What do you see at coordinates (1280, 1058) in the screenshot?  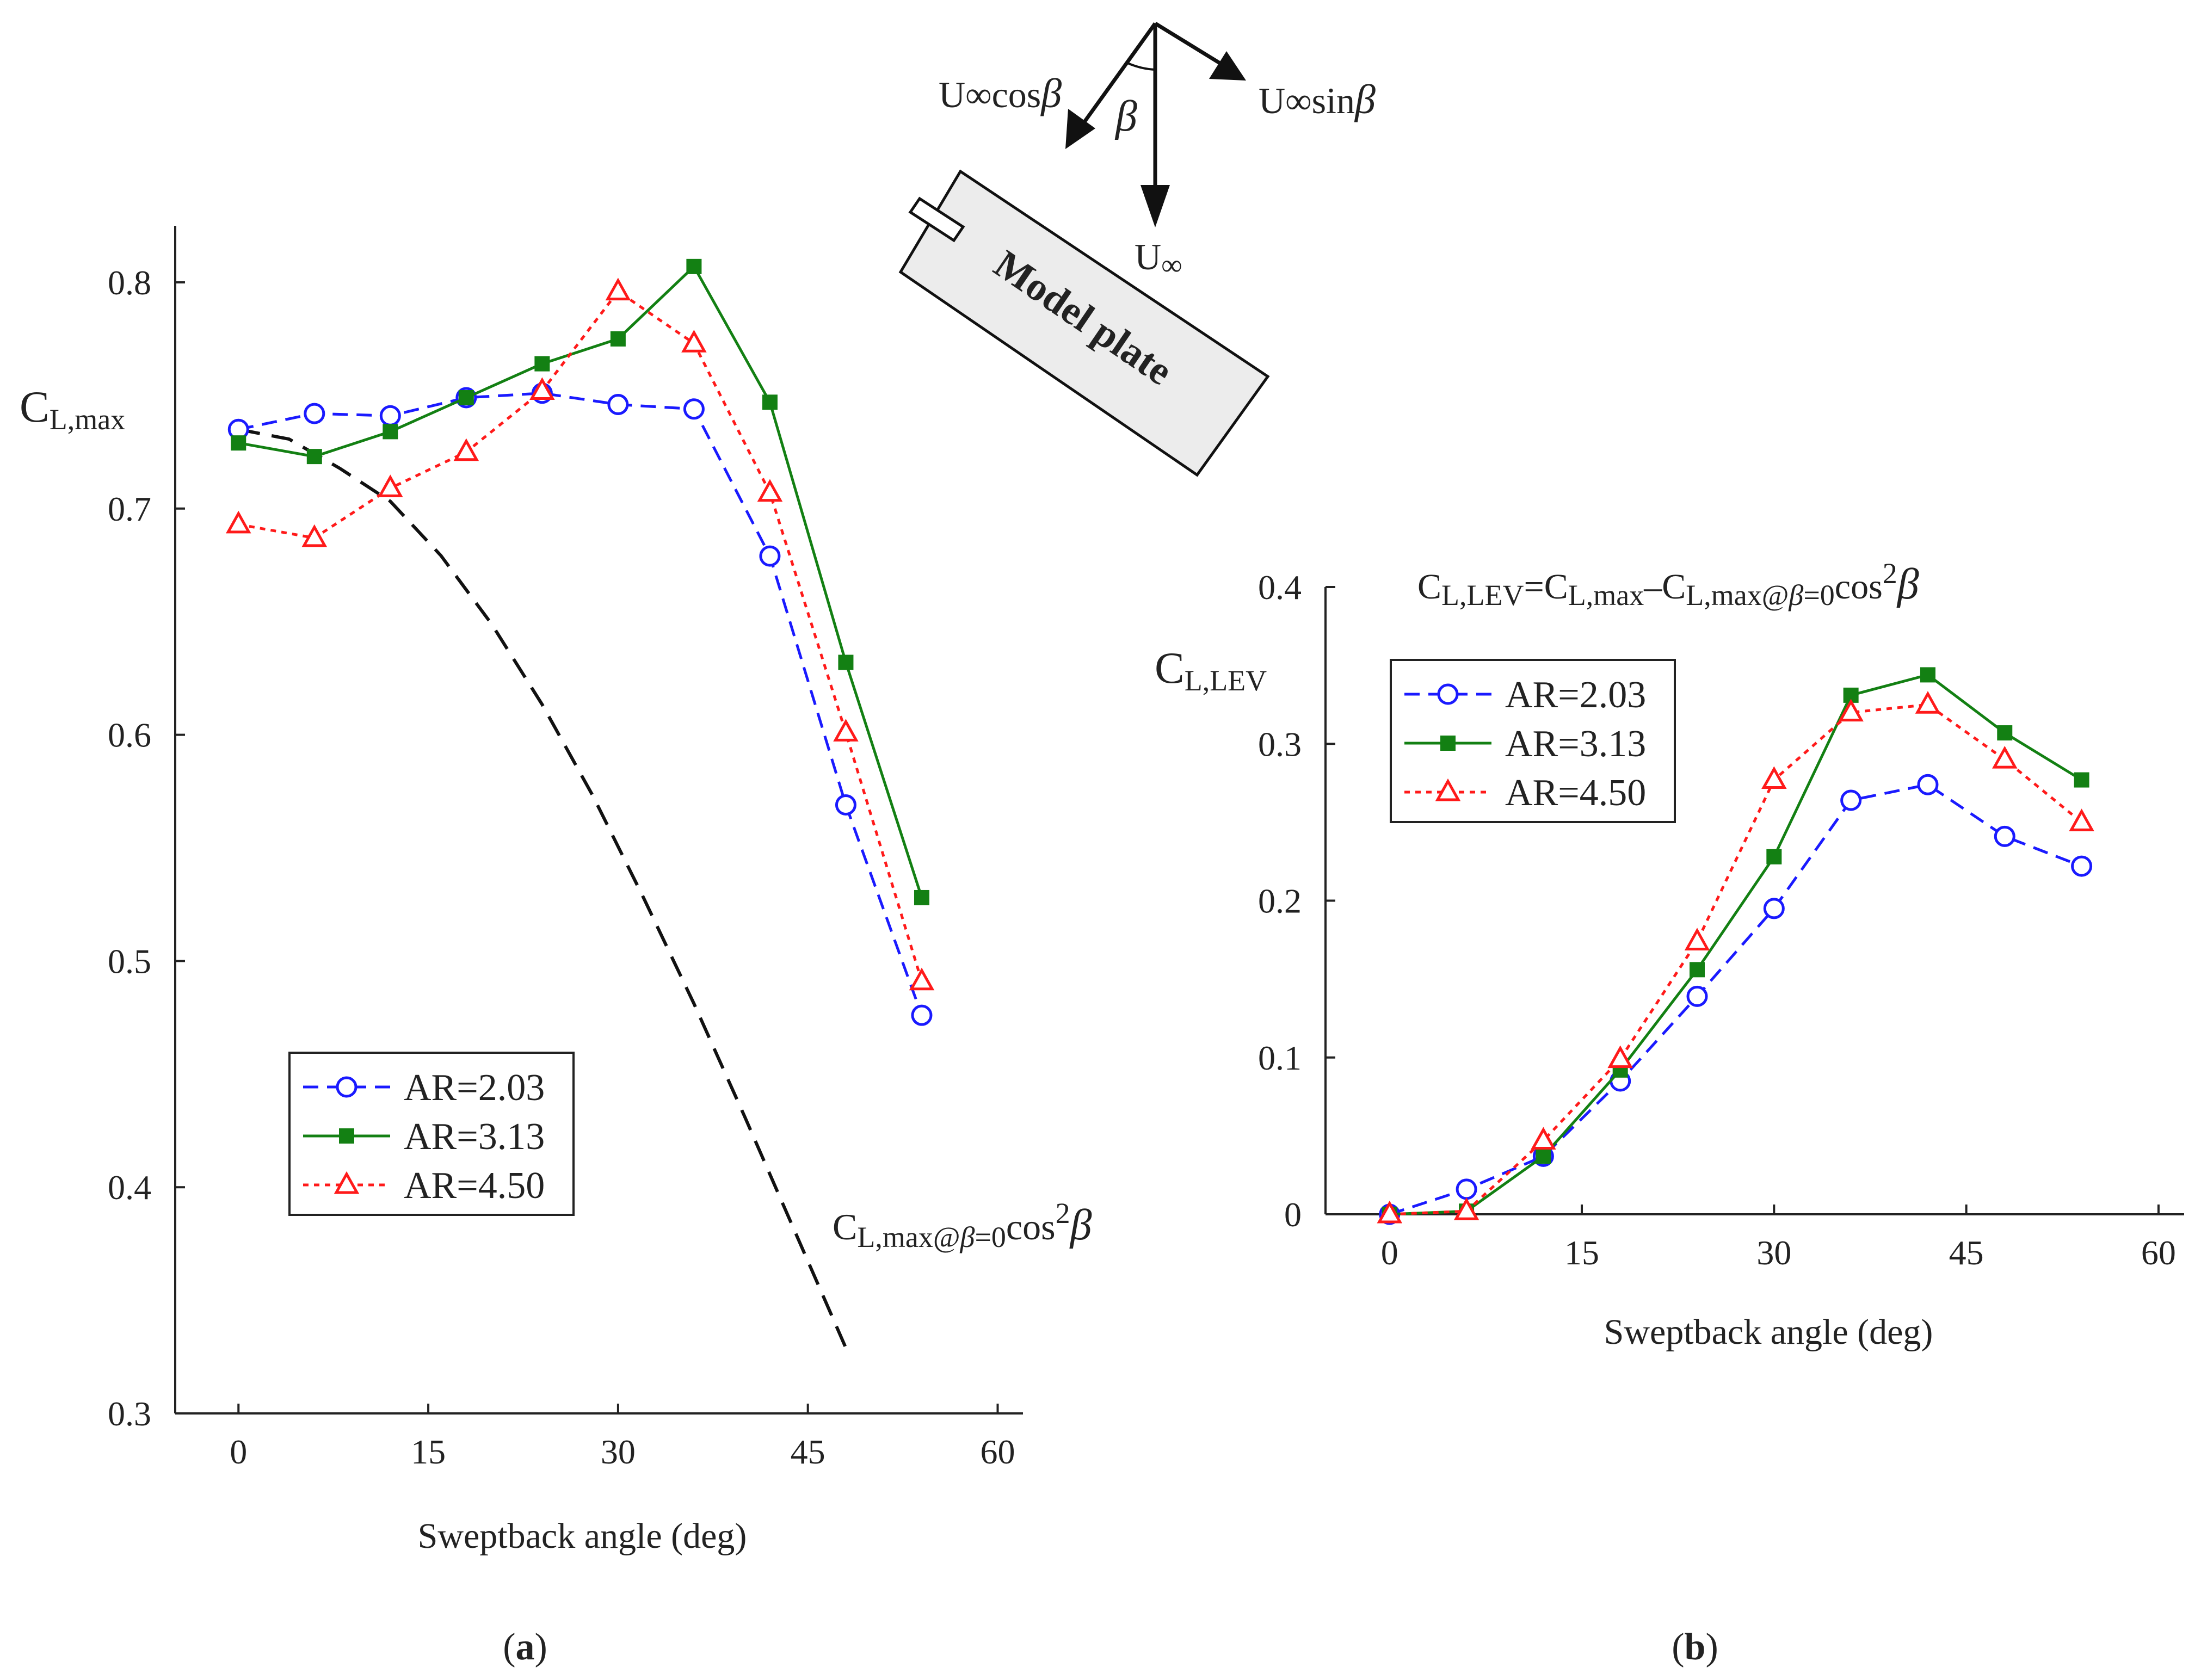 I see `b-y-tick-label: 0.1` at bounding box center [1280, 1058].